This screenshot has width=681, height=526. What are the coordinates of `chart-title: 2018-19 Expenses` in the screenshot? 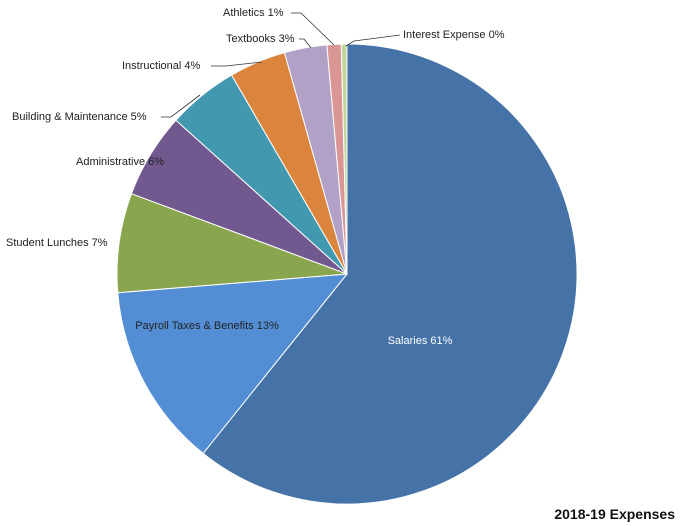 It's located at (614, 514).